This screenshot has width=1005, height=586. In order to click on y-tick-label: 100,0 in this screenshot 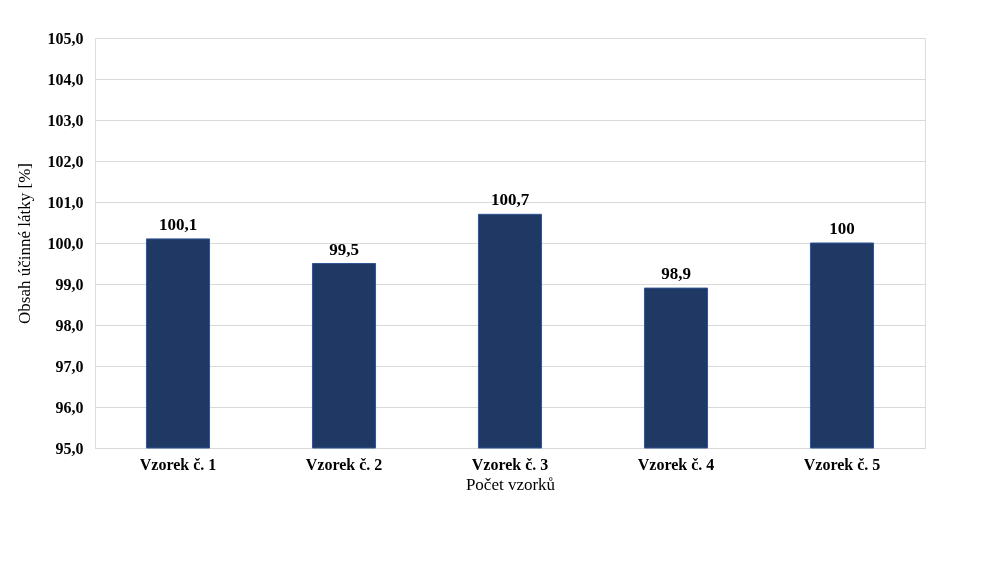, I will do `click(65, 243)`.